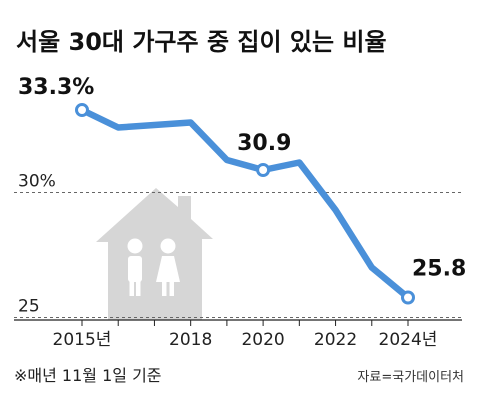 This screenshot has height=405, width=480. What do you see at coordinates (439, 269) in the screenshot?
I see `data-label: 25.8` at bounding box center [439, 269].